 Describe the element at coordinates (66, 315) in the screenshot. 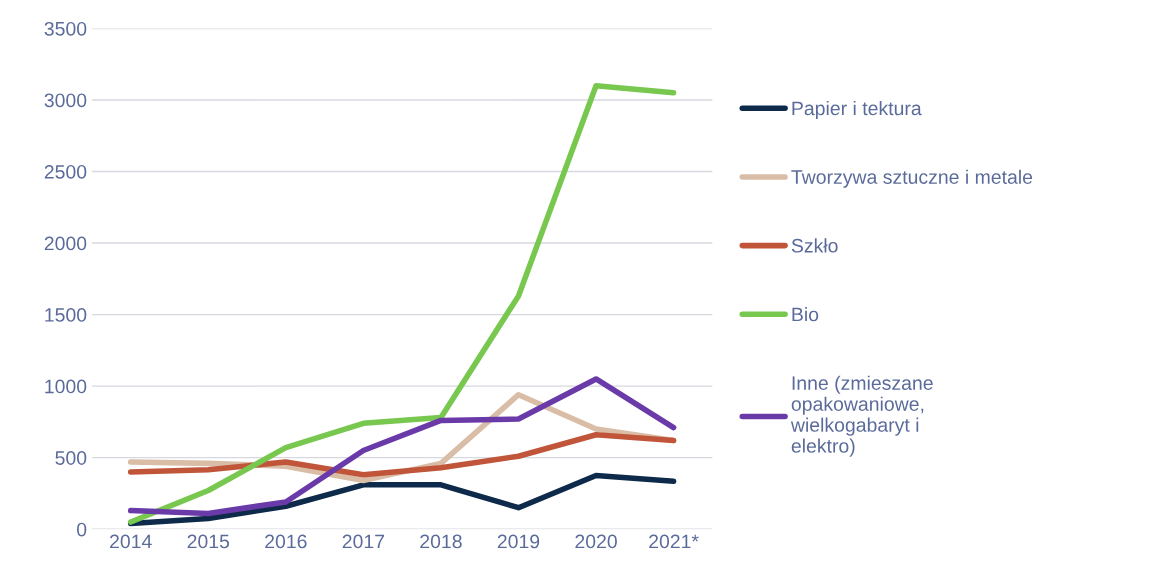

I see `y-tick-label: 1500` at that location.